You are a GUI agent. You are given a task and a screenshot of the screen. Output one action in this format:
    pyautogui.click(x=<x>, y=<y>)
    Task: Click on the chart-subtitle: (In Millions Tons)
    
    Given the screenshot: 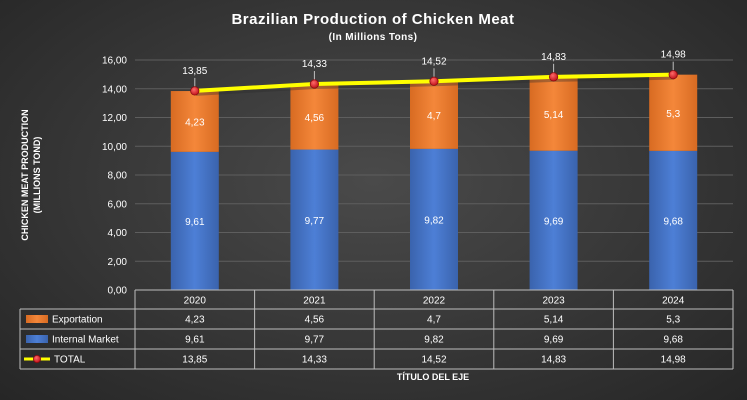 What is the action you would take?
    pyautogui.click(x=373, y=37)
    